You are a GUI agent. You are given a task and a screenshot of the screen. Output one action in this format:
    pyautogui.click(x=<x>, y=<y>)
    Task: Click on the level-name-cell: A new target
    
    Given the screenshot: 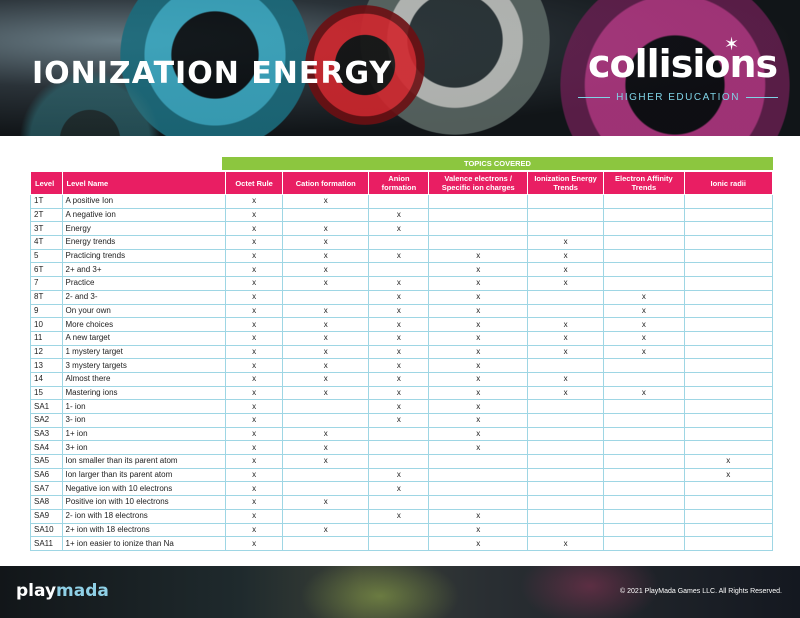 What is the action you would take?
    pyautogui.click(x=144, y=338)
    